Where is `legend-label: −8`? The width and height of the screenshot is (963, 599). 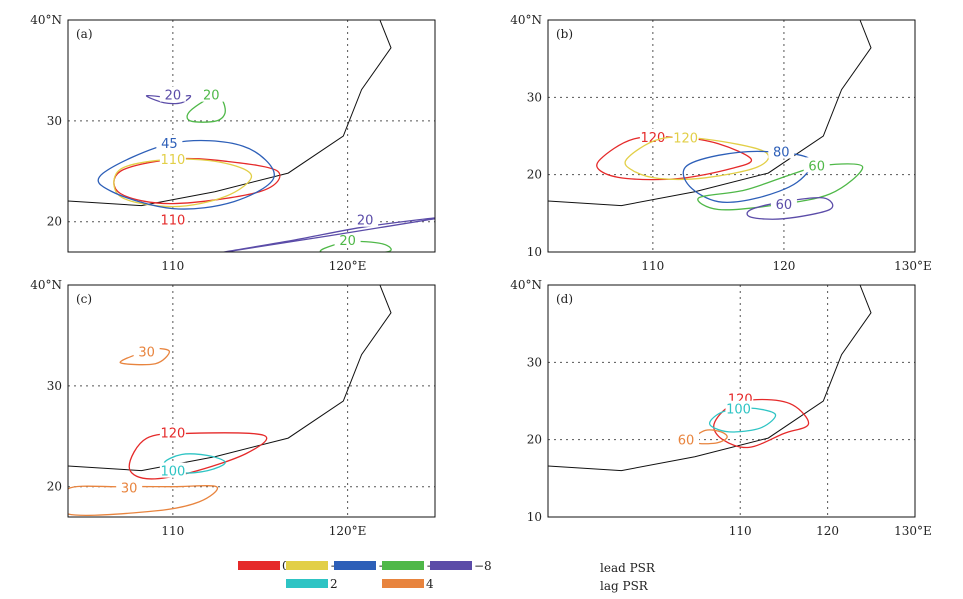
legend-label: −8 is located at coordinates (483, 566).